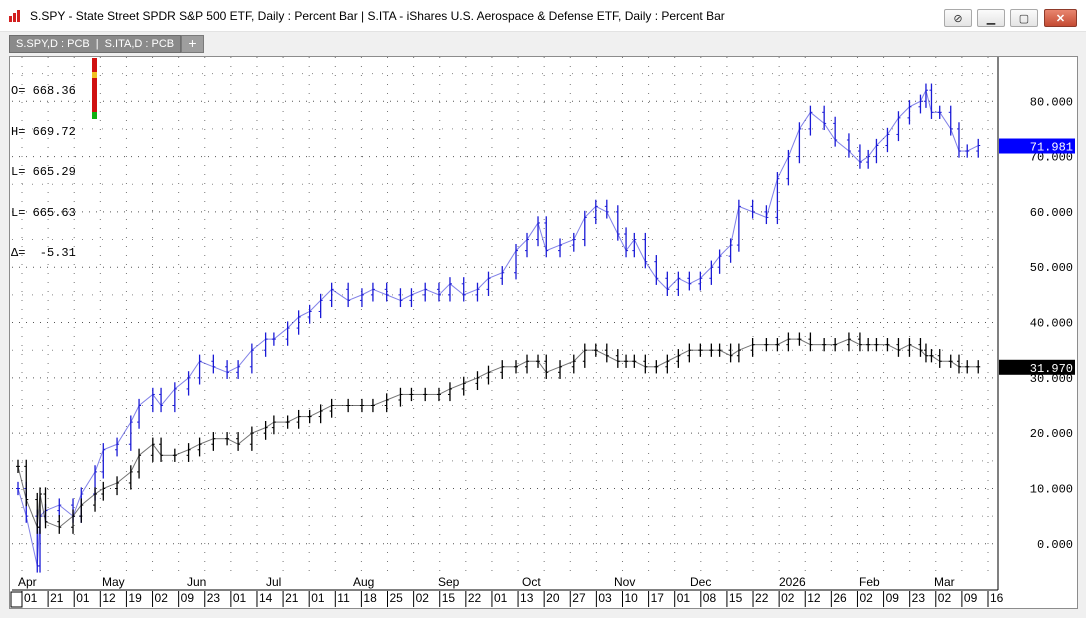 The width and height of the screenshot is (1086, 618). I want to click on x-month-label: Jun, so click(196, 582).